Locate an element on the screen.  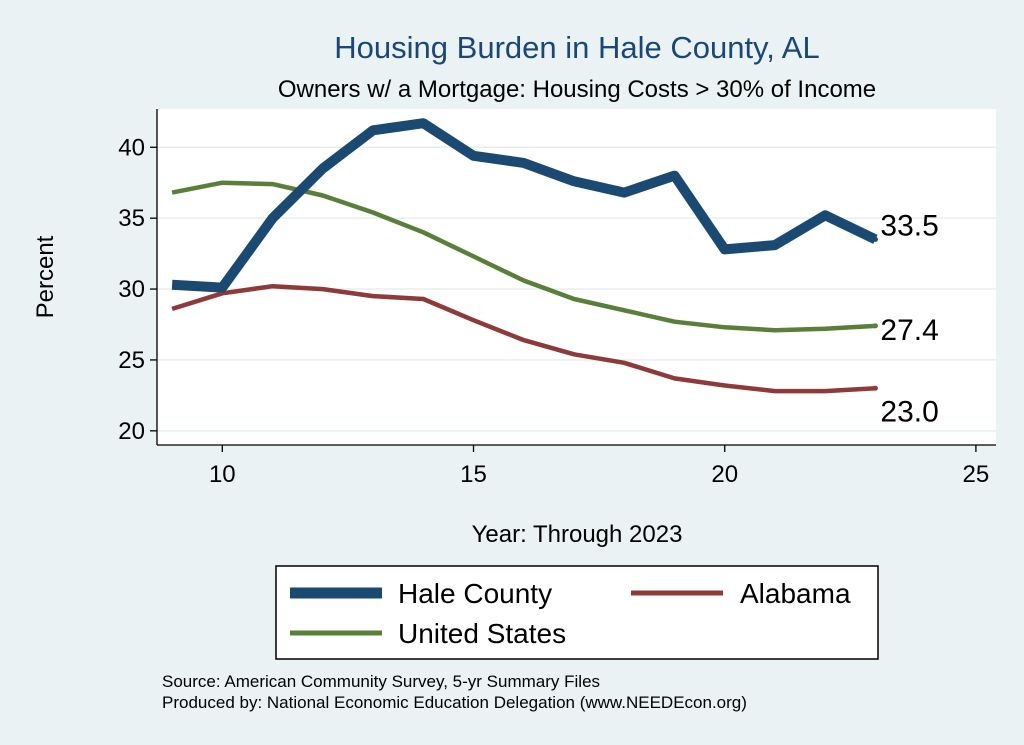
x-tick-label-20: 20 is located at coordinates (724, 474).